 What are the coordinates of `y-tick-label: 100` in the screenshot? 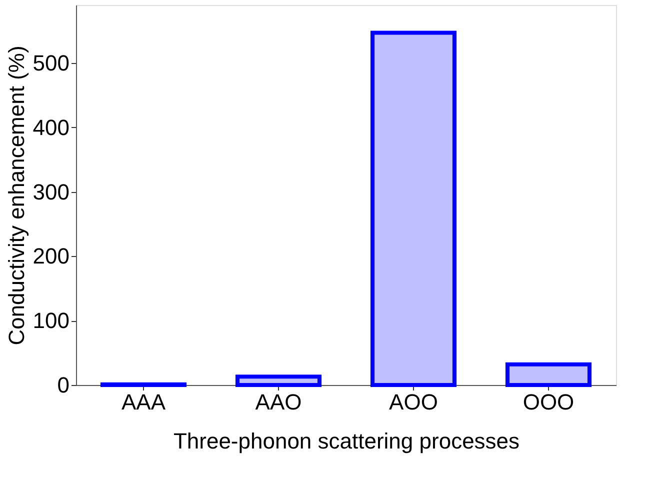 It's located at (51, 321).